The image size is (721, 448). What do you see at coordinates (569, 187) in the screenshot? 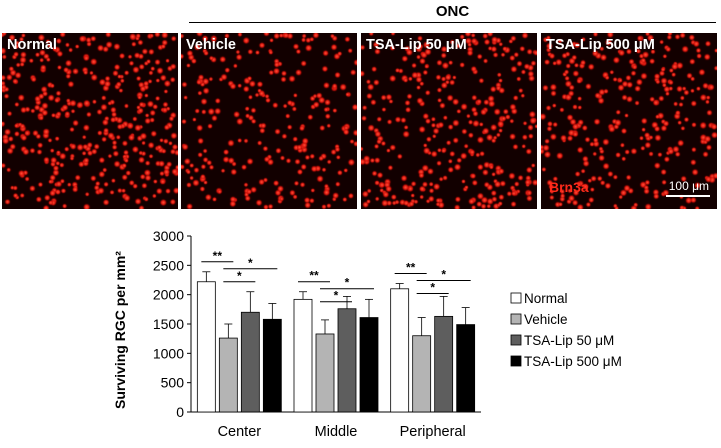
I see `stain-label: Brn3a` at bounding box center [569, 187].